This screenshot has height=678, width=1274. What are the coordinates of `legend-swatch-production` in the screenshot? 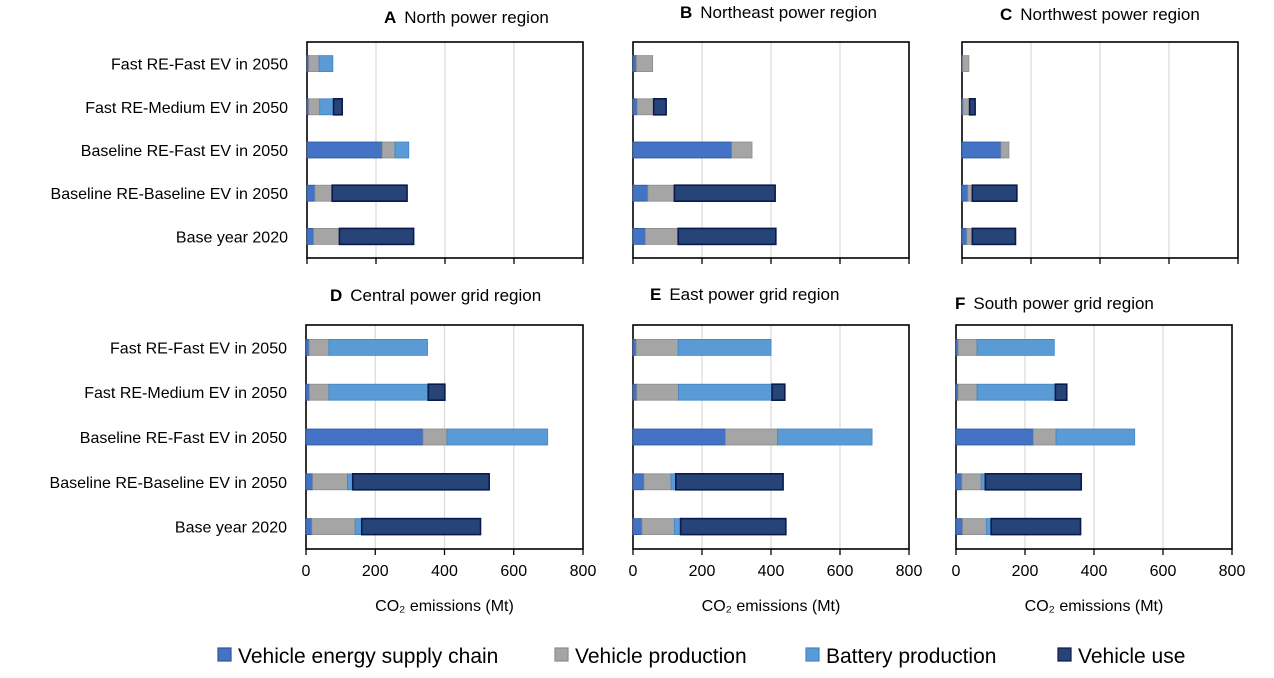 It's located at (561, 654).